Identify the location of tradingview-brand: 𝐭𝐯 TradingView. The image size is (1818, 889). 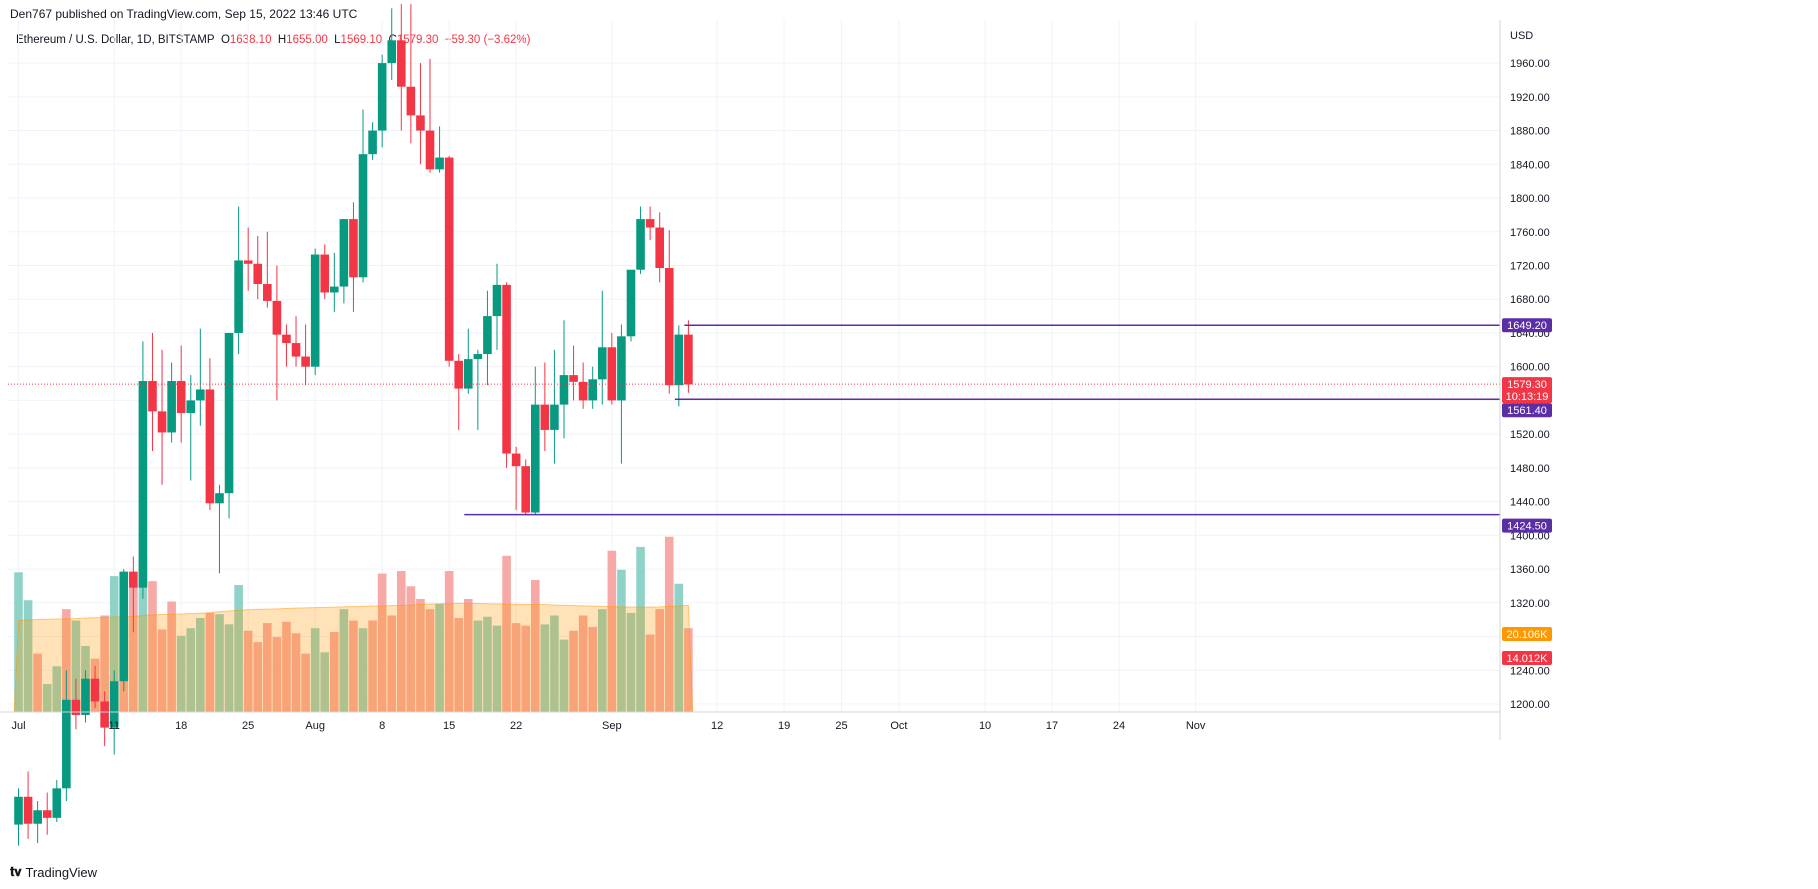
(53, 872).